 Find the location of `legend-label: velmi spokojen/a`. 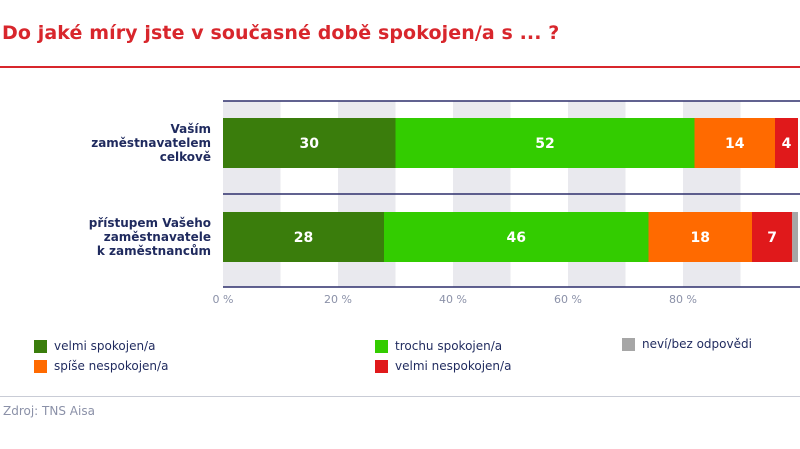

legend-label: velmi spokojen/a is located at coordinates (105, 346).